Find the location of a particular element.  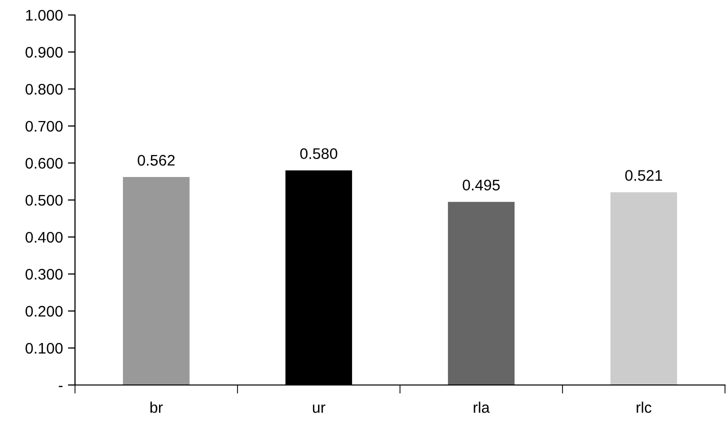

x-tick-label: br is located at coordinates (156, 407).